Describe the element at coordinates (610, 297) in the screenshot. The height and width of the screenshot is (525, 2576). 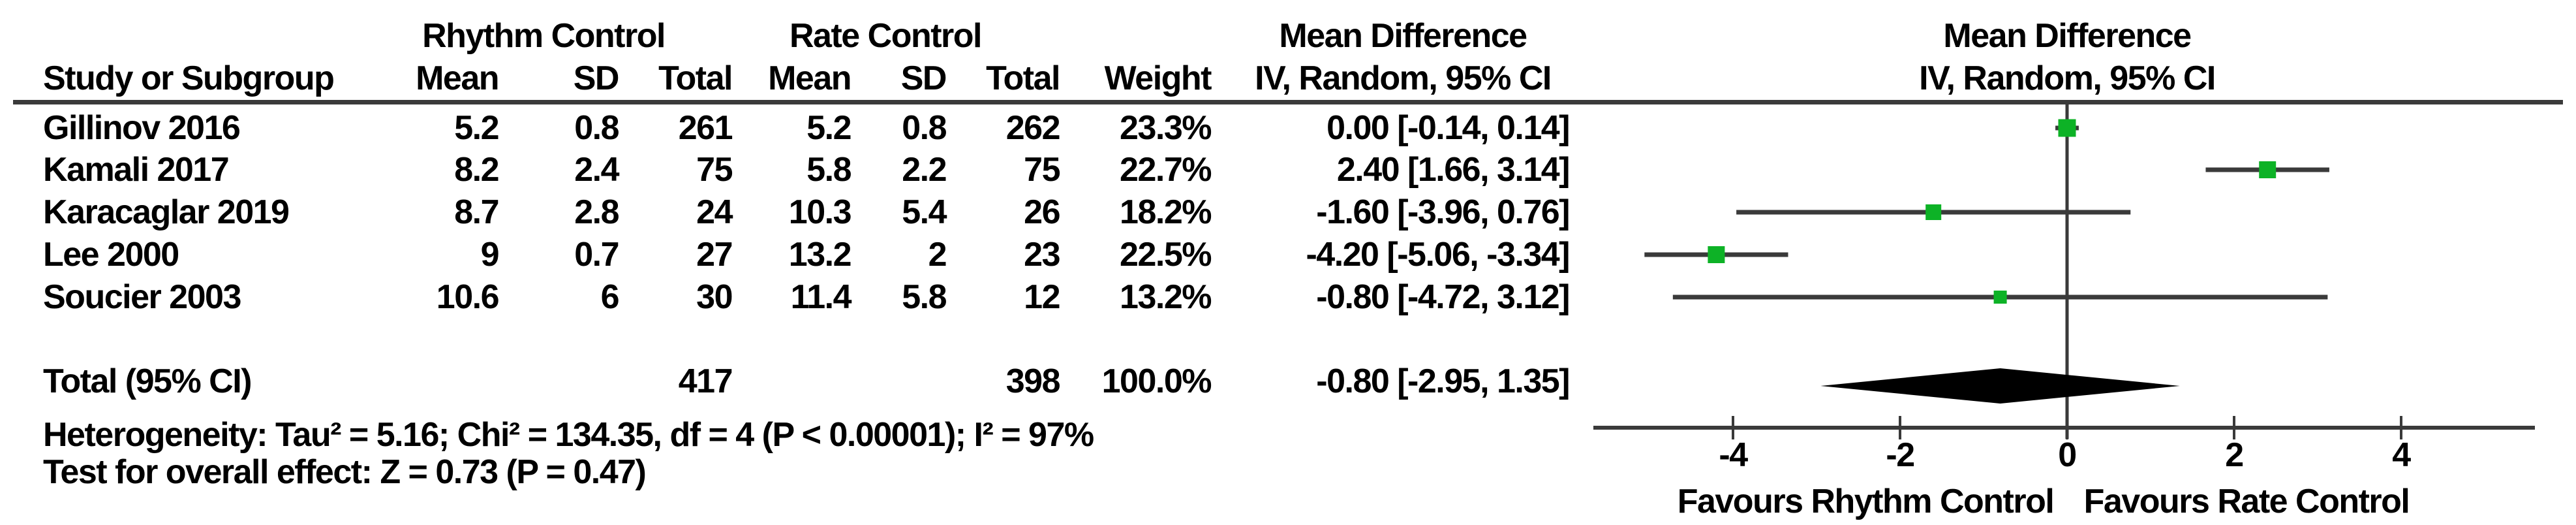
I see `rhythm-sd-value: 6` at that location.